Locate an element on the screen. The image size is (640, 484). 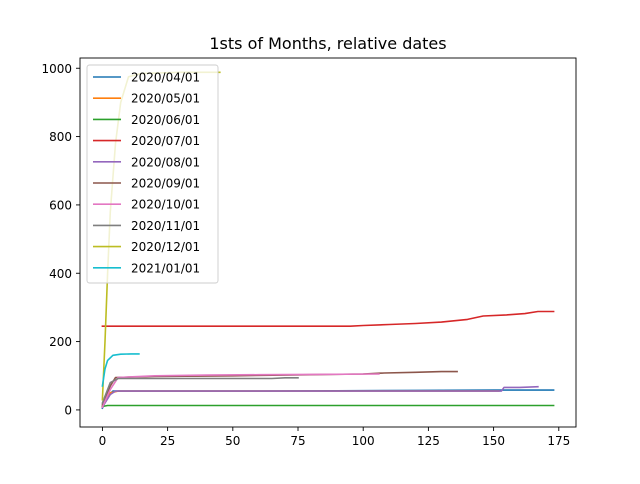
legend-label-4: 2020/08/01 is located at coordinates (165, 162).